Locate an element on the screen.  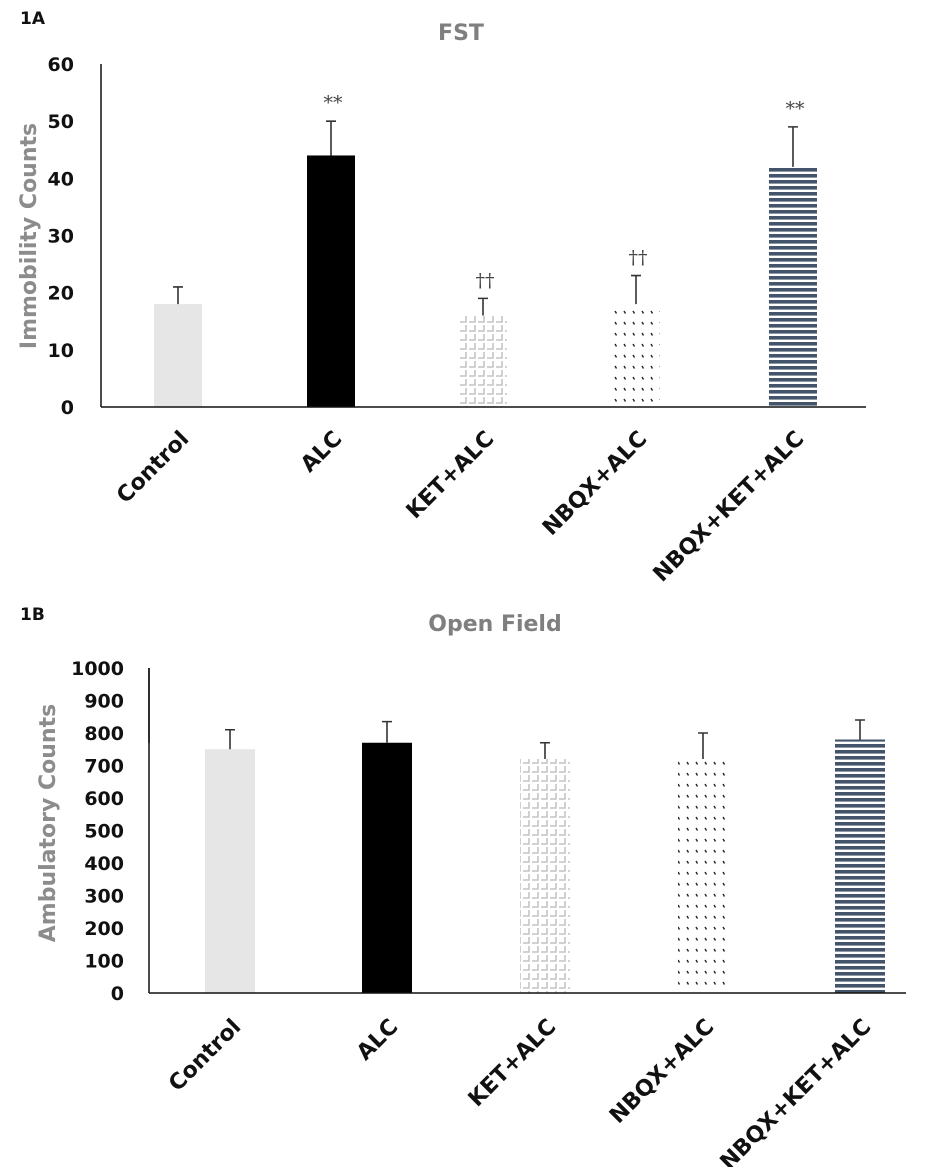
y-tick-label: 300 is located at coordinates (104, 897).